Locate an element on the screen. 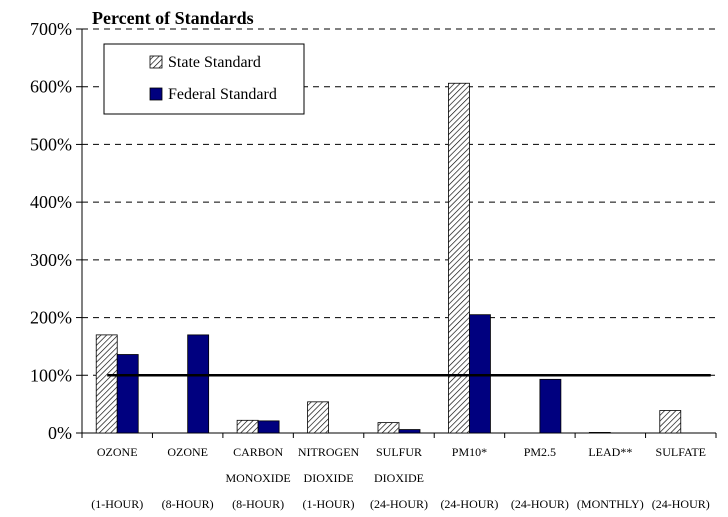  x-category-label: PM10* is located at coordinates (469, 452).